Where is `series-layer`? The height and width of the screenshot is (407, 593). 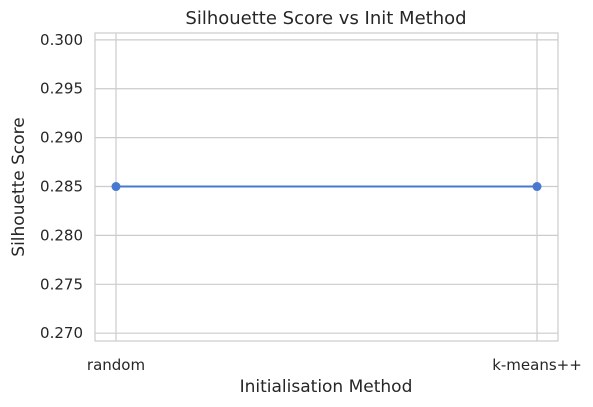 series-layer is located at coordinates (326, 187).